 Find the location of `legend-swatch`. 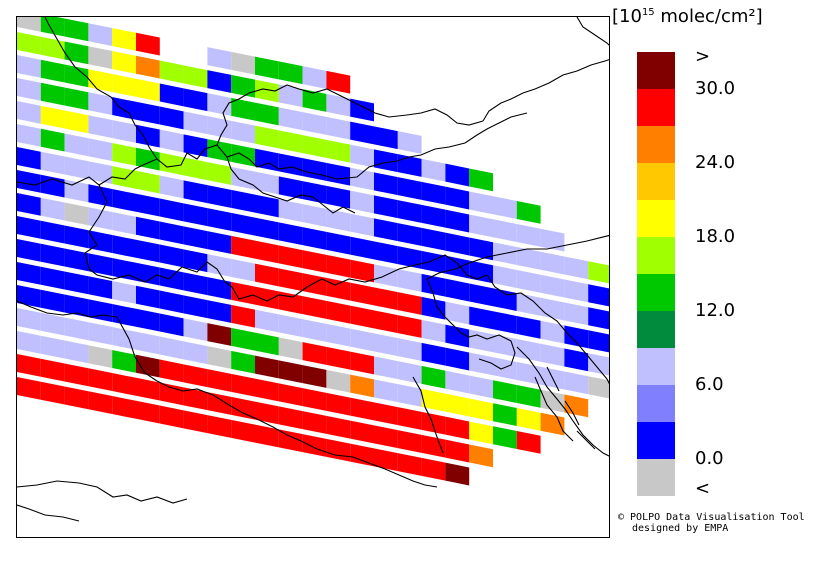

legend-swatch is located at coordinates (656, 329).